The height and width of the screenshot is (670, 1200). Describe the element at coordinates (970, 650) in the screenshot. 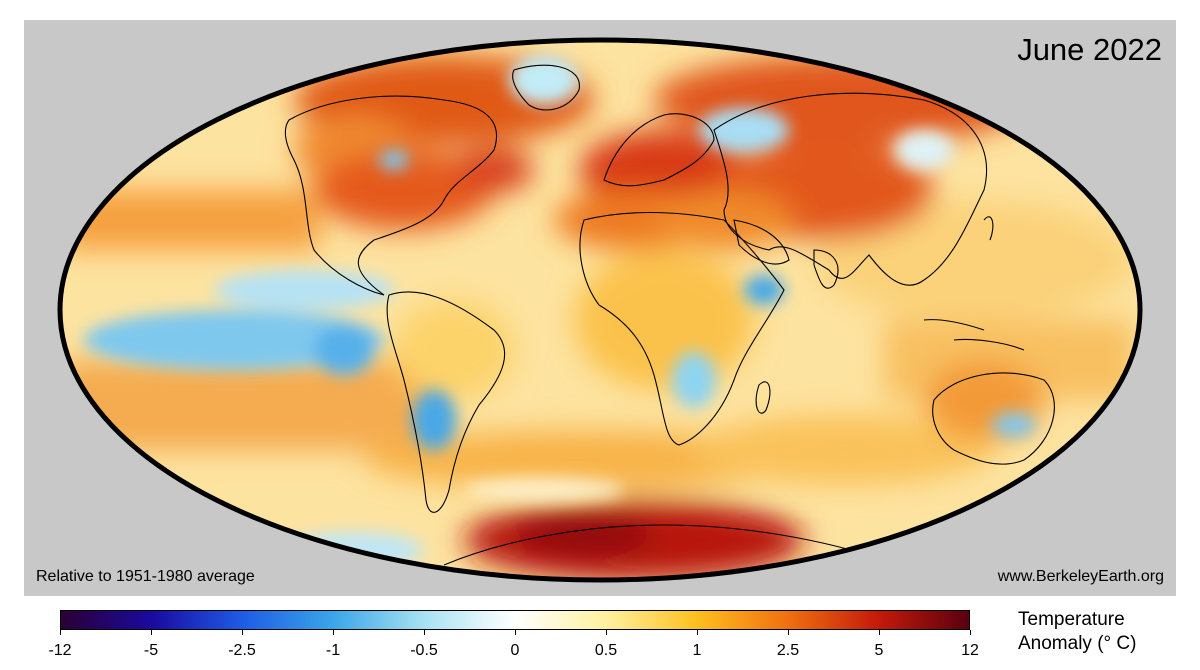

I see `colorbar-tick-label: 12` at that location.